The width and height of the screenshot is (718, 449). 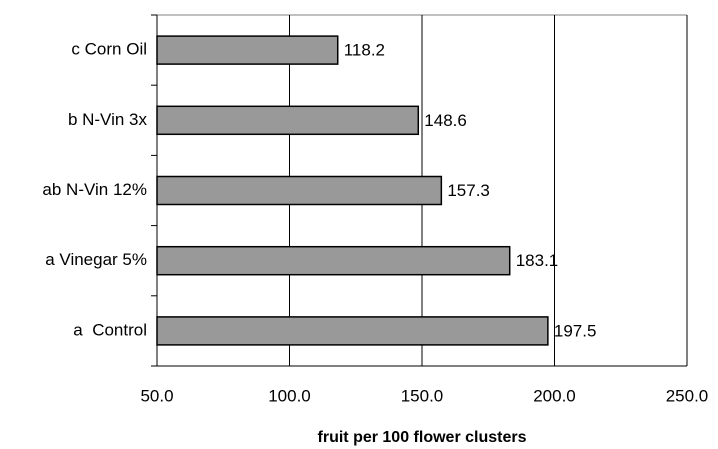 I want to click on x-tick-label: 250.0, so click(x=687, y=395).